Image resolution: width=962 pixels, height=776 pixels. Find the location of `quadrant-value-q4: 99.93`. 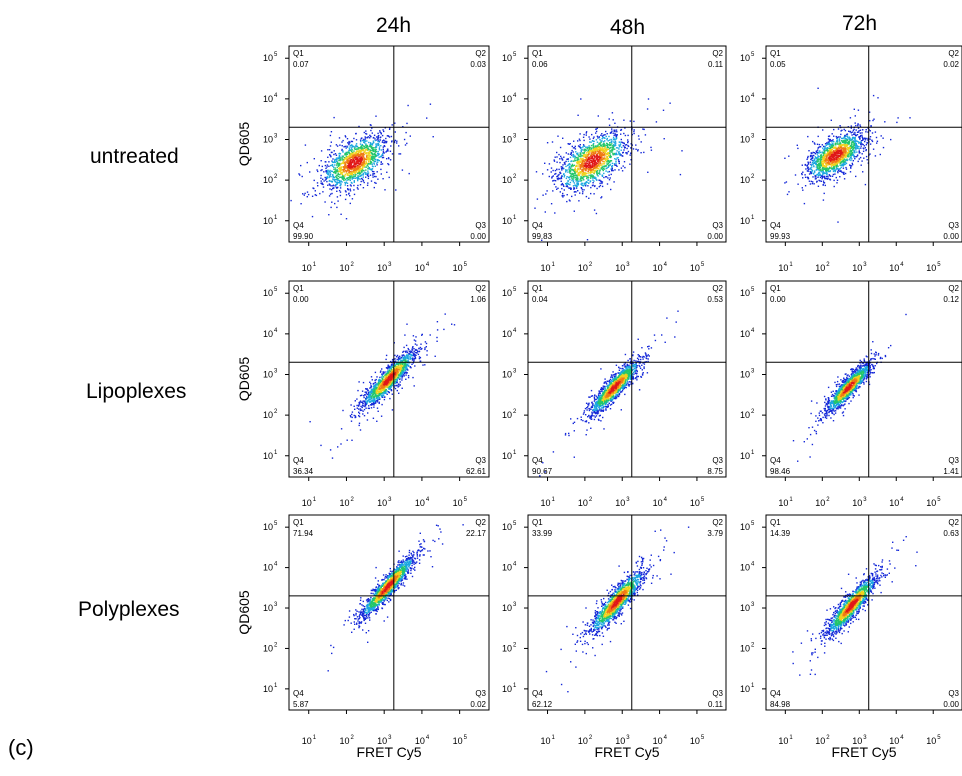

quadrant-value-q4: 99.93 is located at coordinates (780, 236).